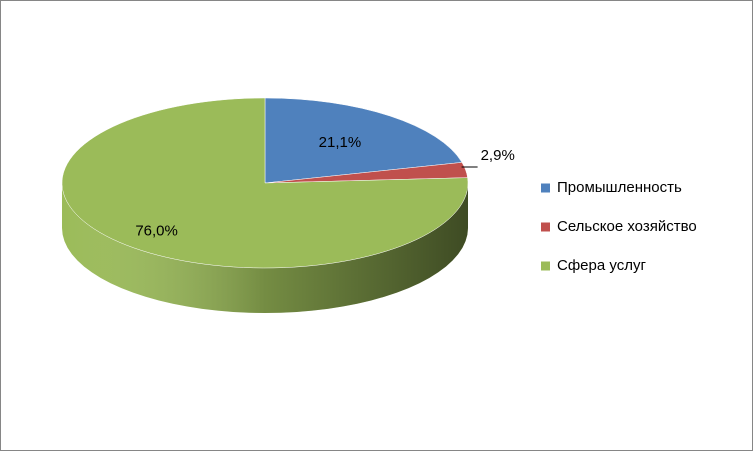  I want to click on data-label: 2,9%, so click(498, 155).